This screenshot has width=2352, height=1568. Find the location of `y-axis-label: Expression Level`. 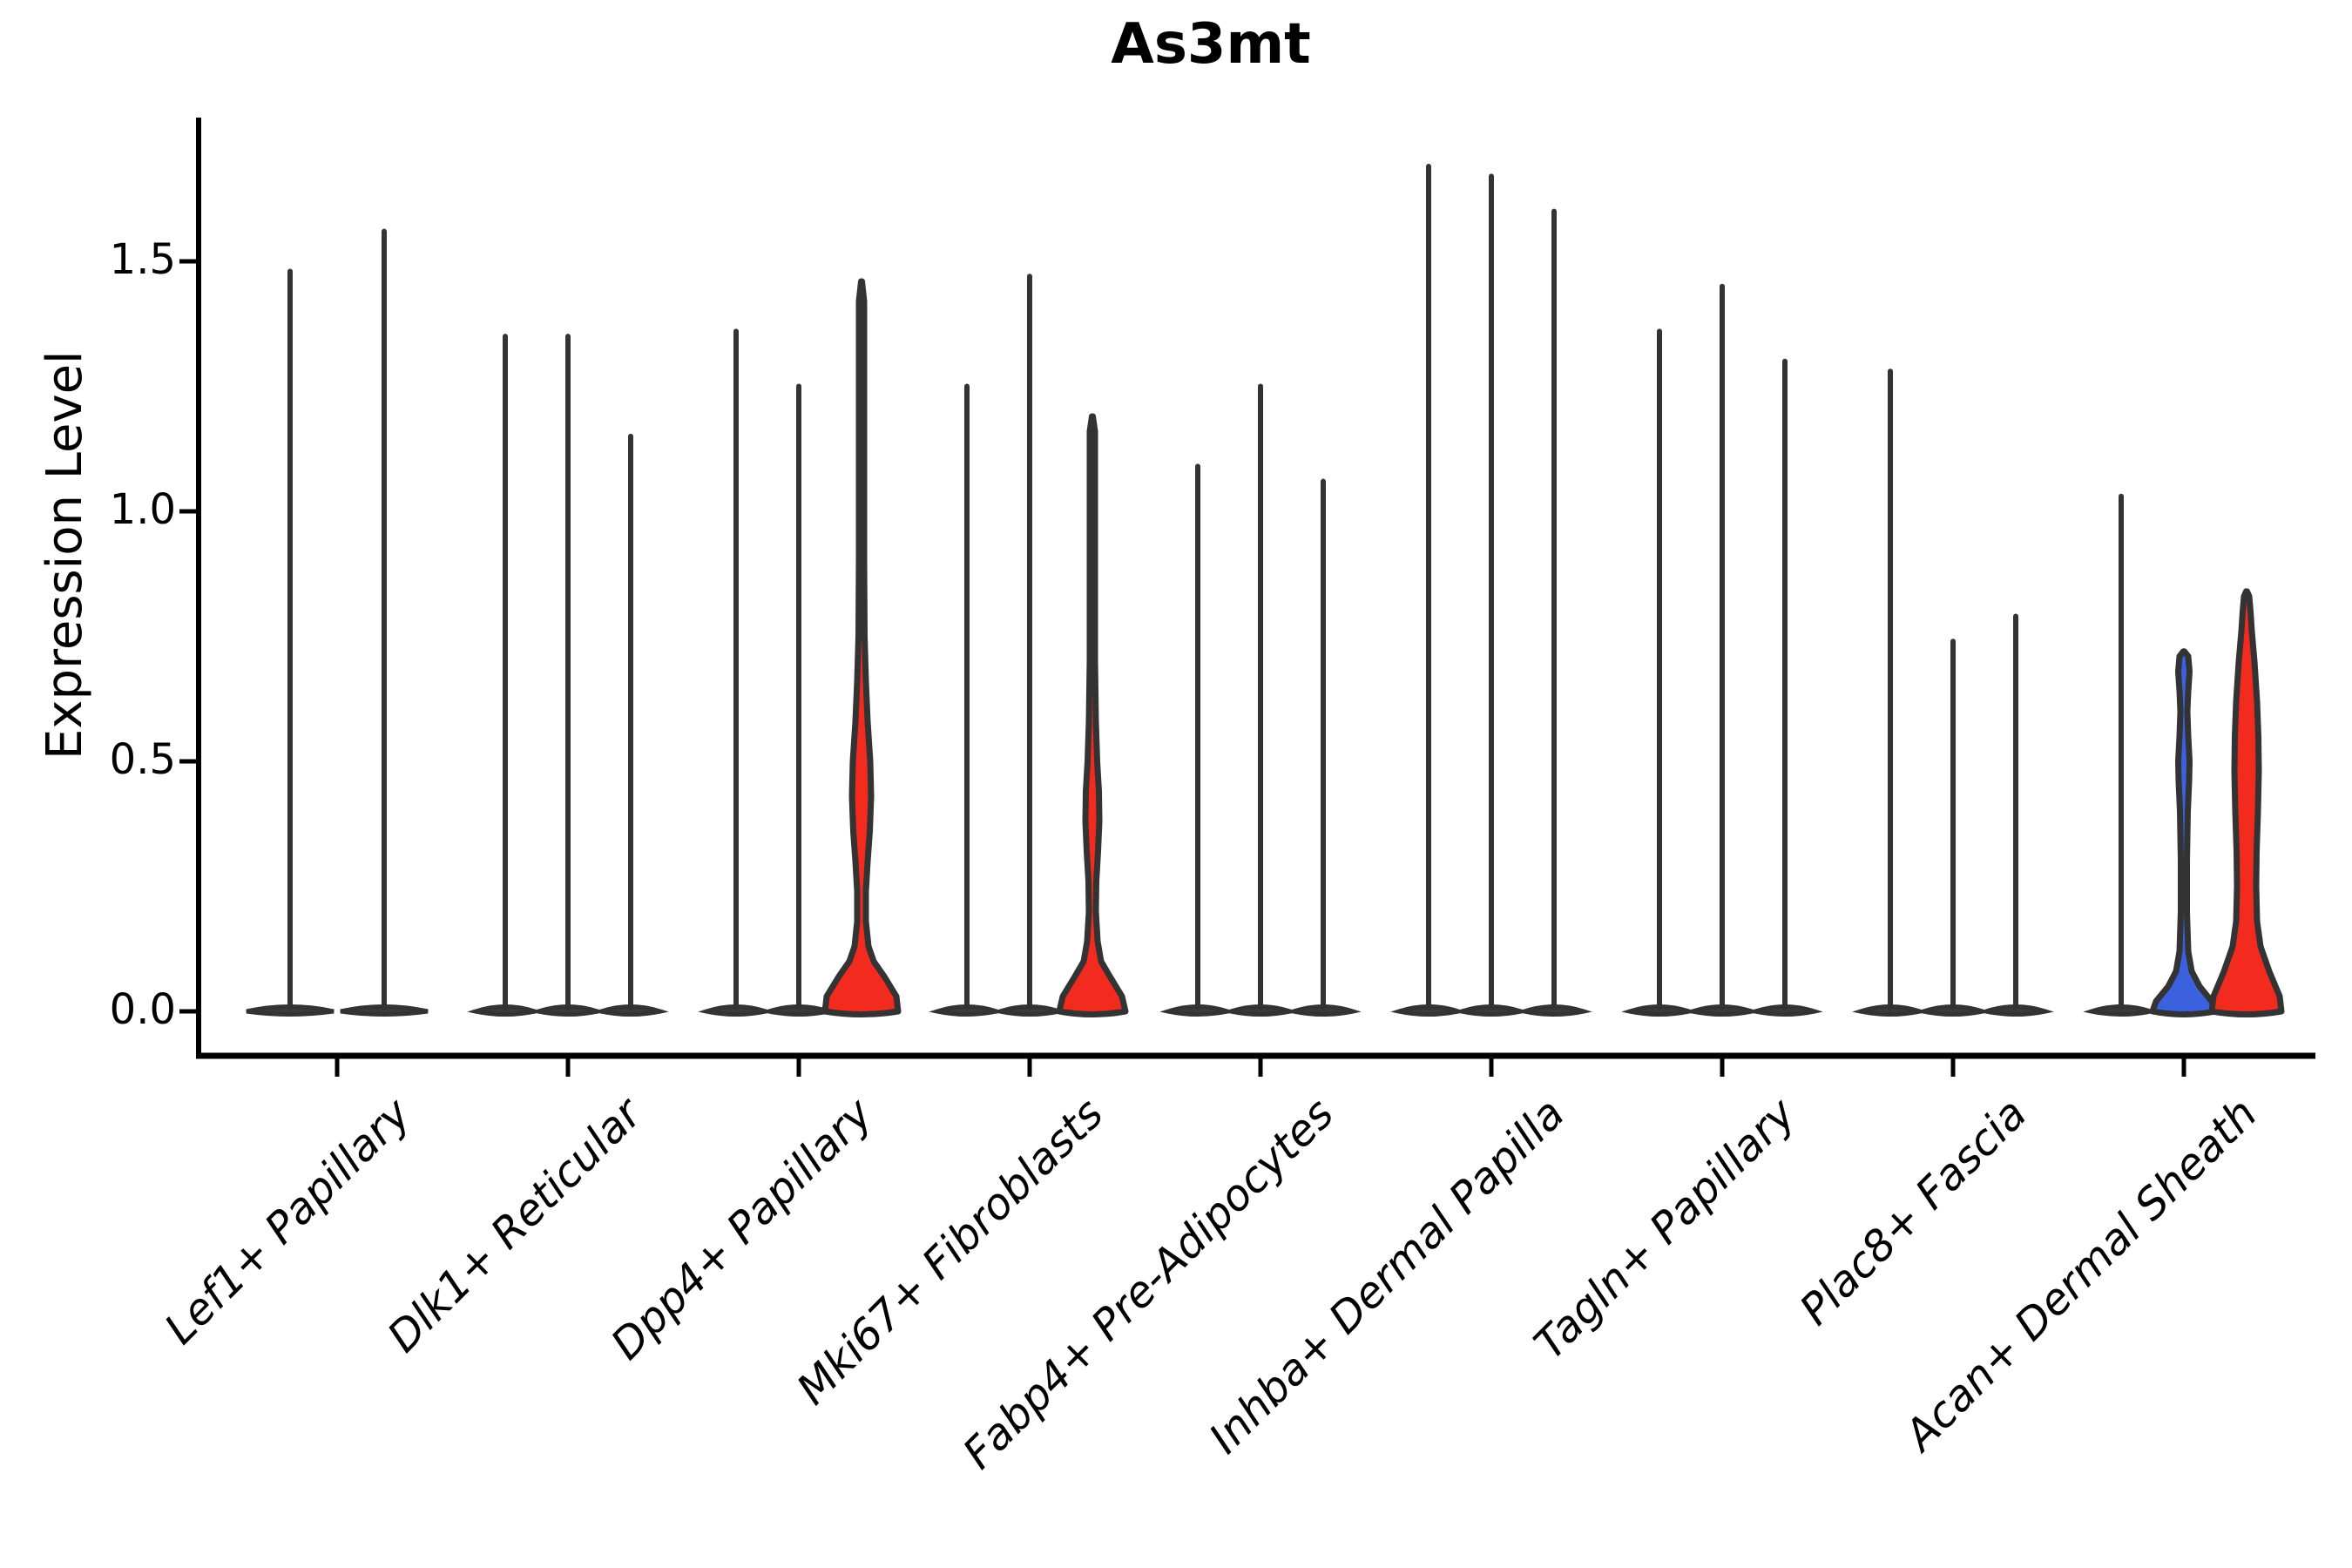

y-axis-label: Expression Level is located at coordinates (65, 555).